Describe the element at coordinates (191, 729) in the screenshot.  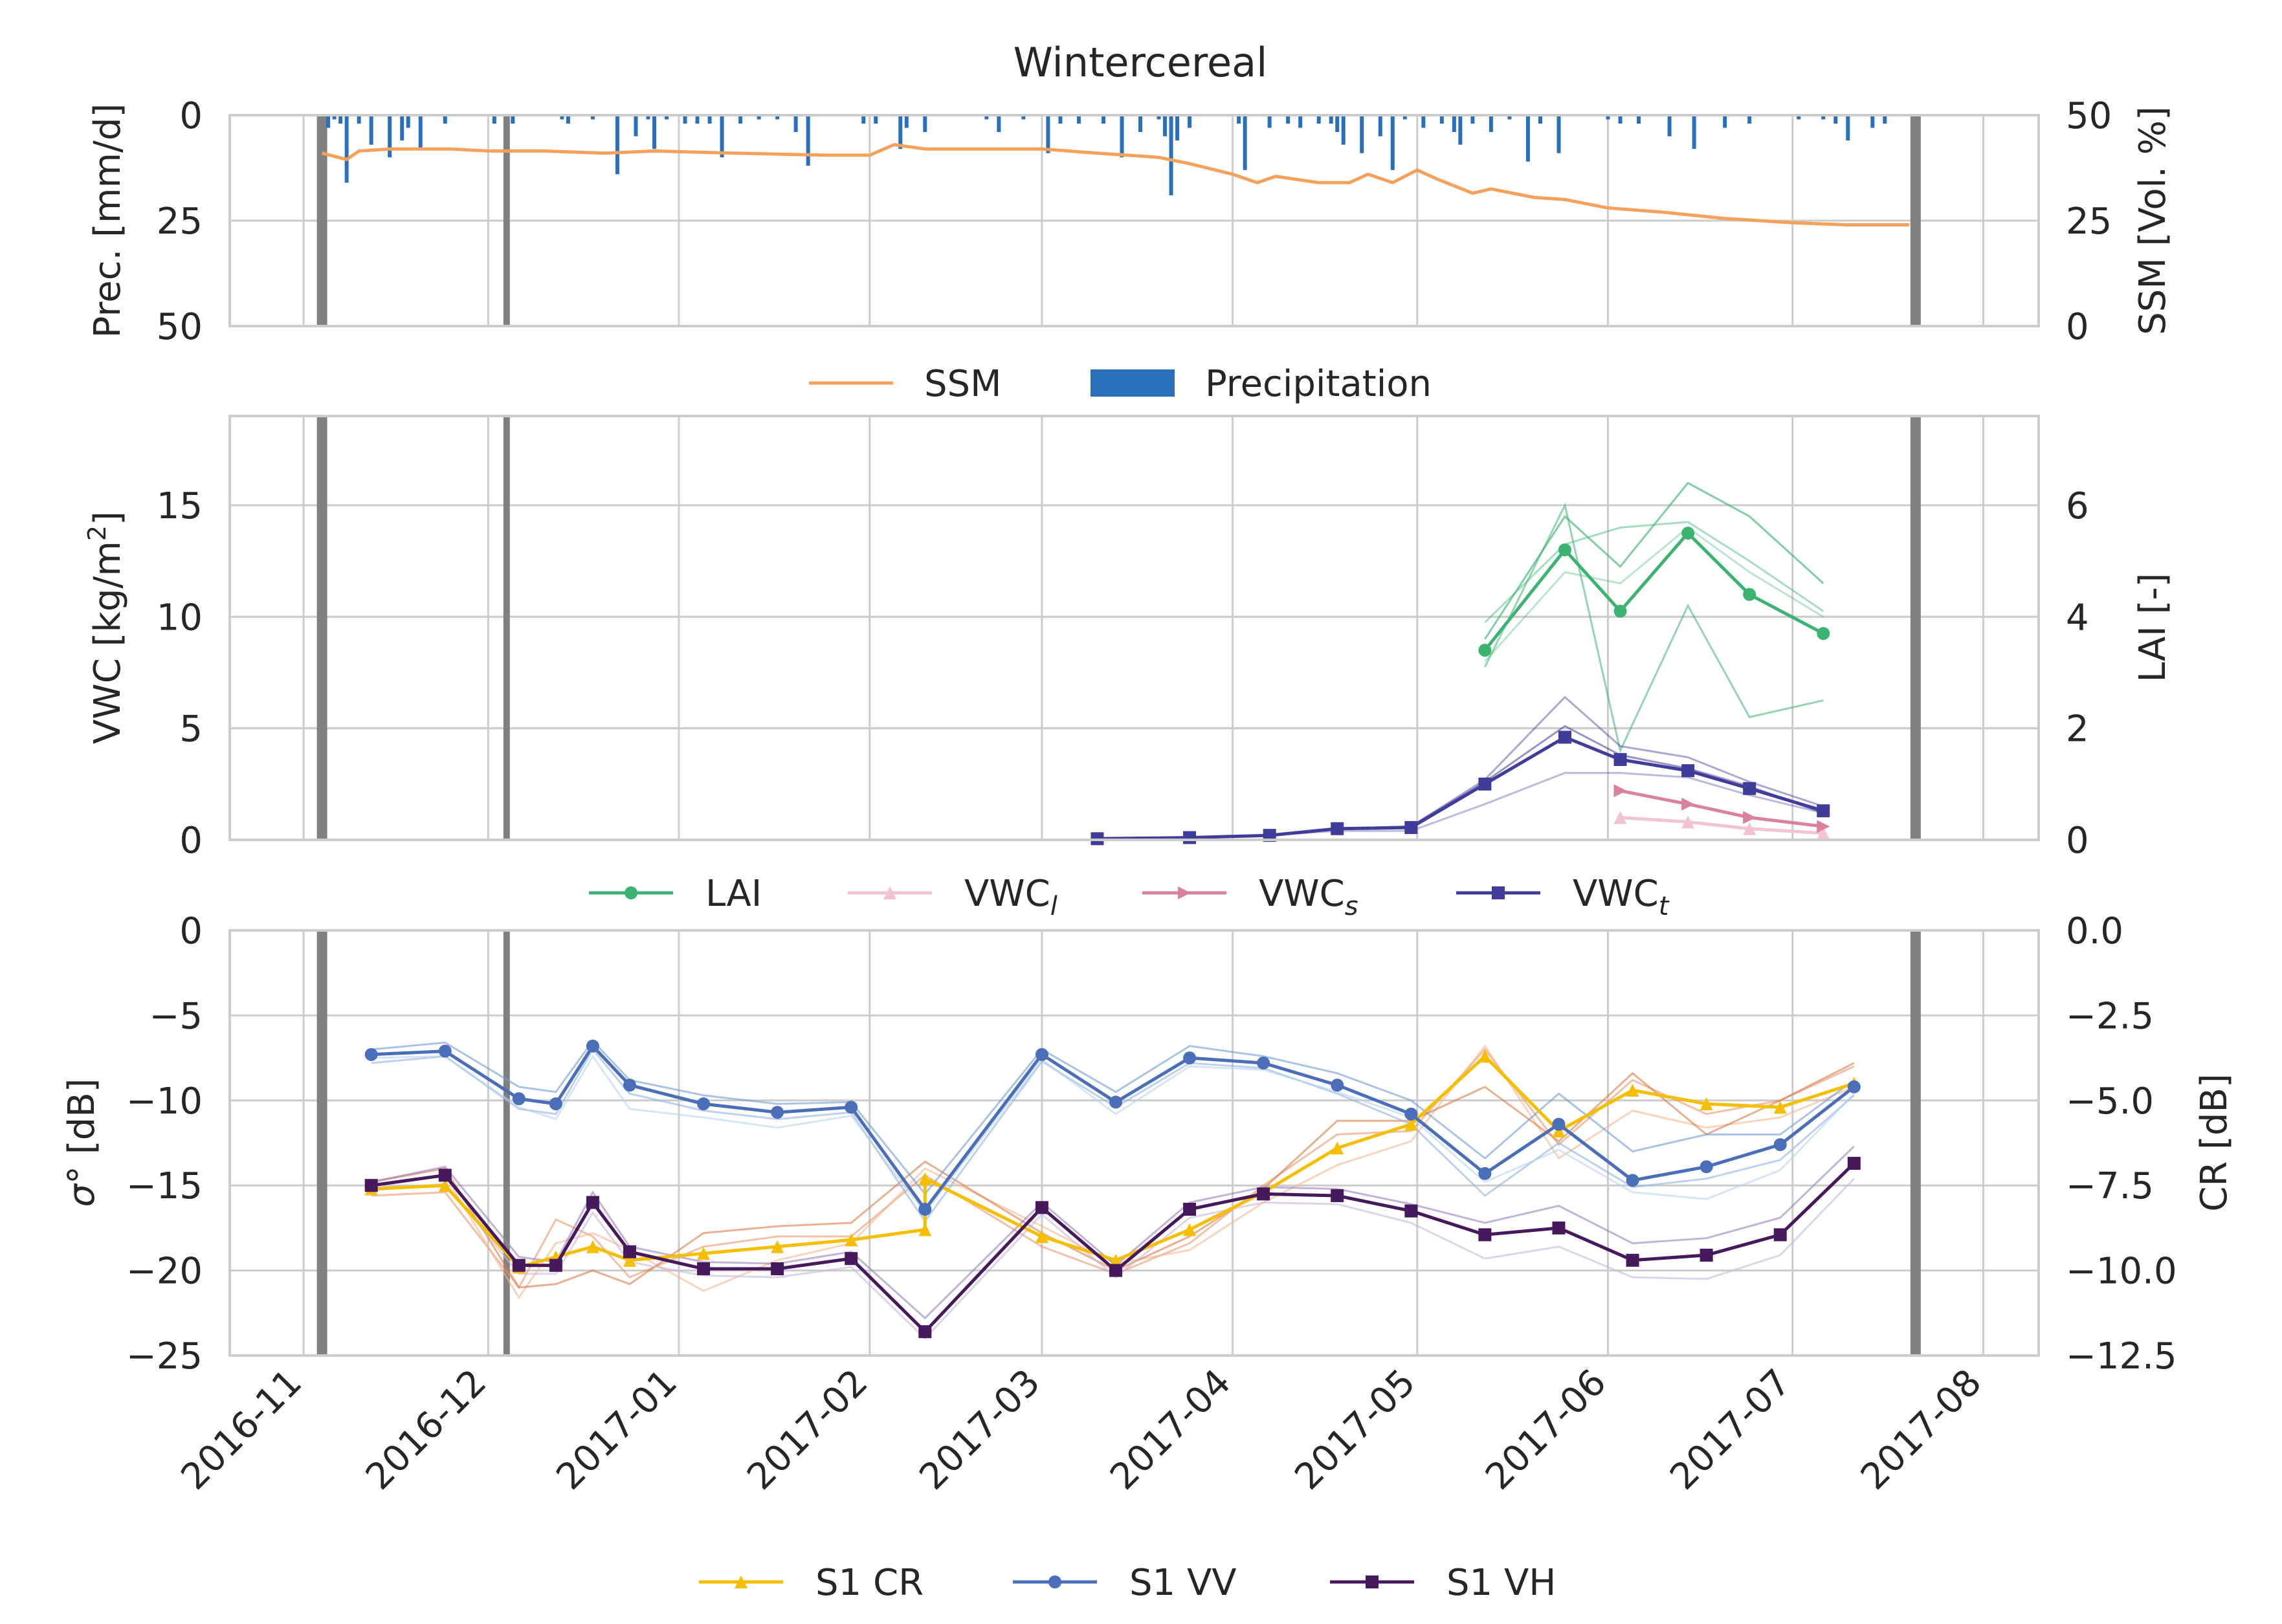
I see `y-tick-left: 5` at that location.